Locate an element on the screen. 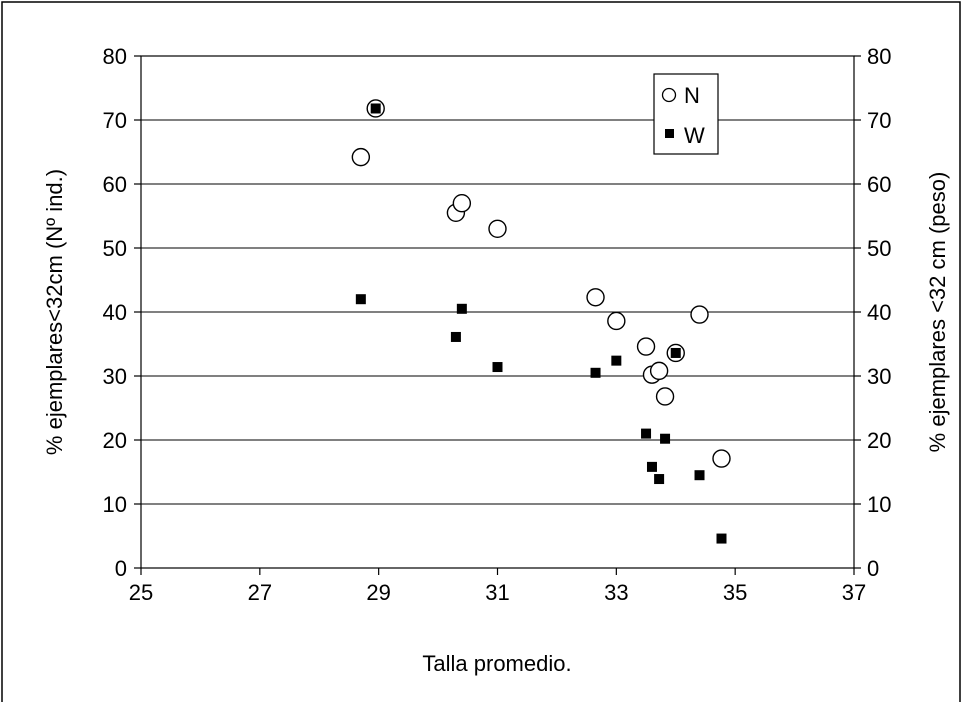 The width and height of the screenshot is (963, 702). legend-w-label: W is located at coordinates (694, 135).